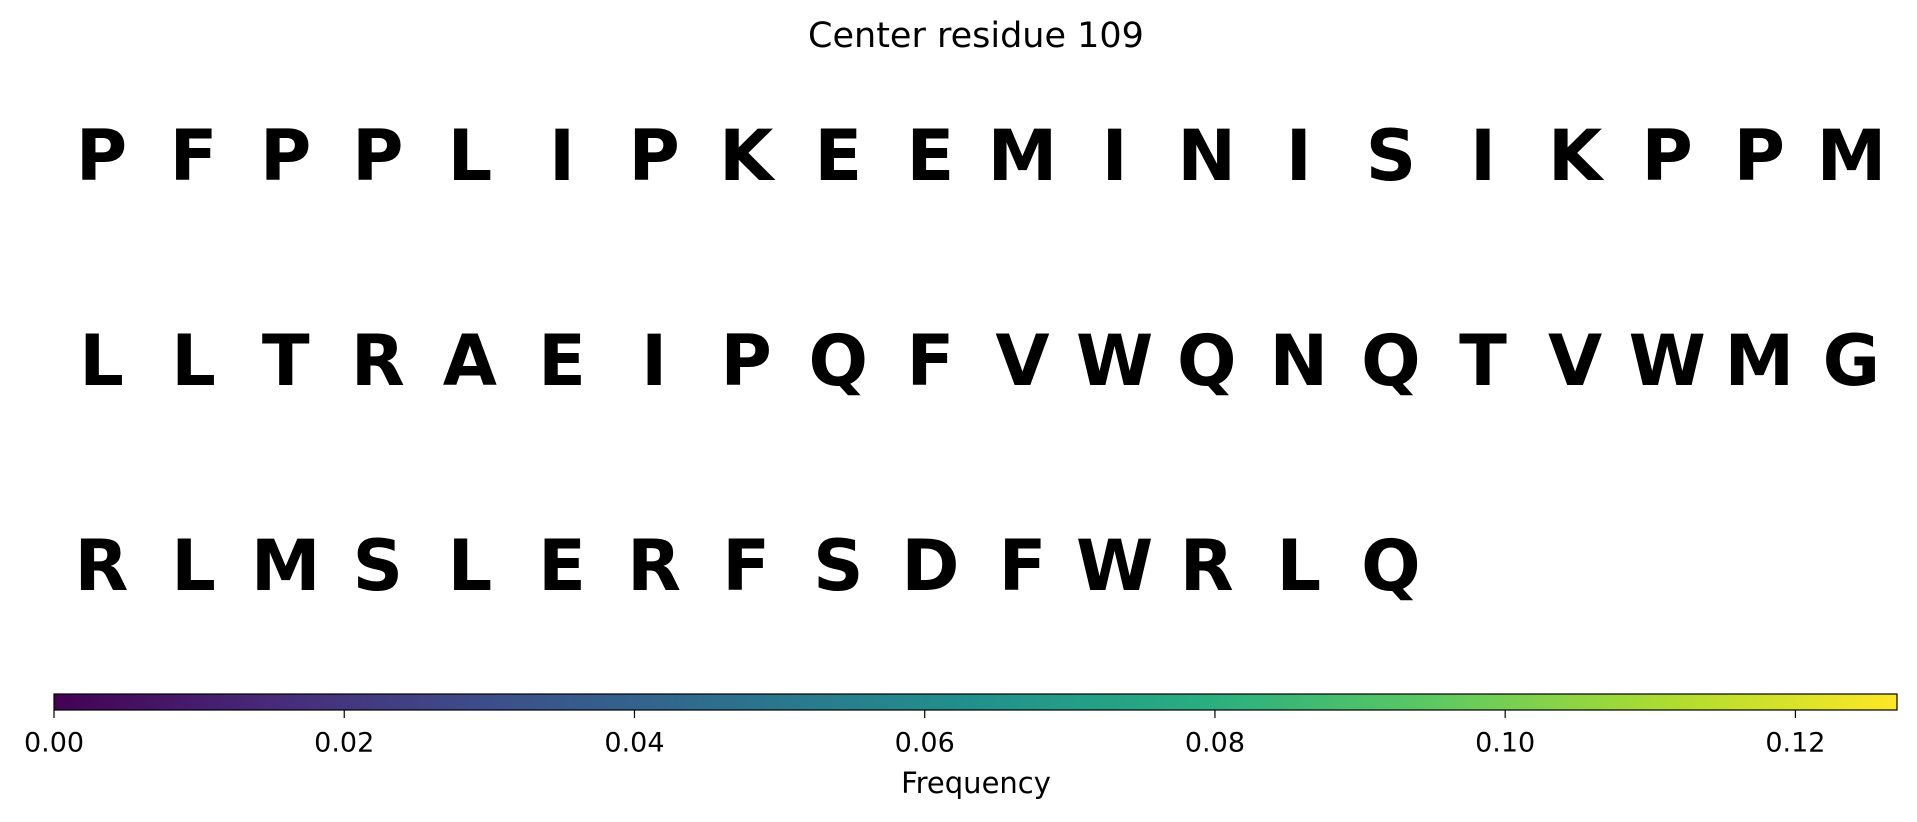 The width and height of the screenshot is (1917, 822). Describe the element at coordinates (344, 743) in the screenshot. I see `colorbar-tick-label: 0.02` at that location.